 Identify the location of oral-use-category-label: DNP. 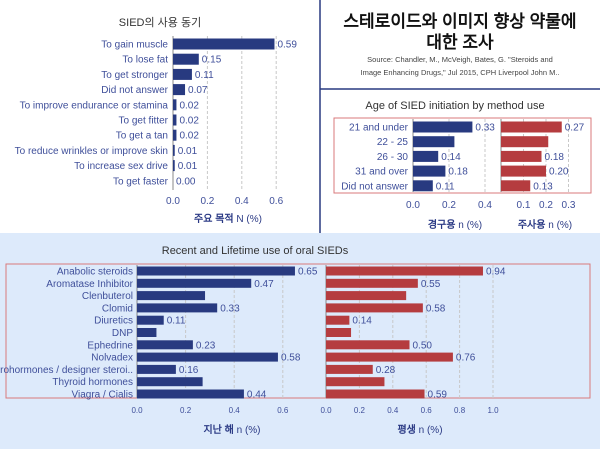
(122, 333).